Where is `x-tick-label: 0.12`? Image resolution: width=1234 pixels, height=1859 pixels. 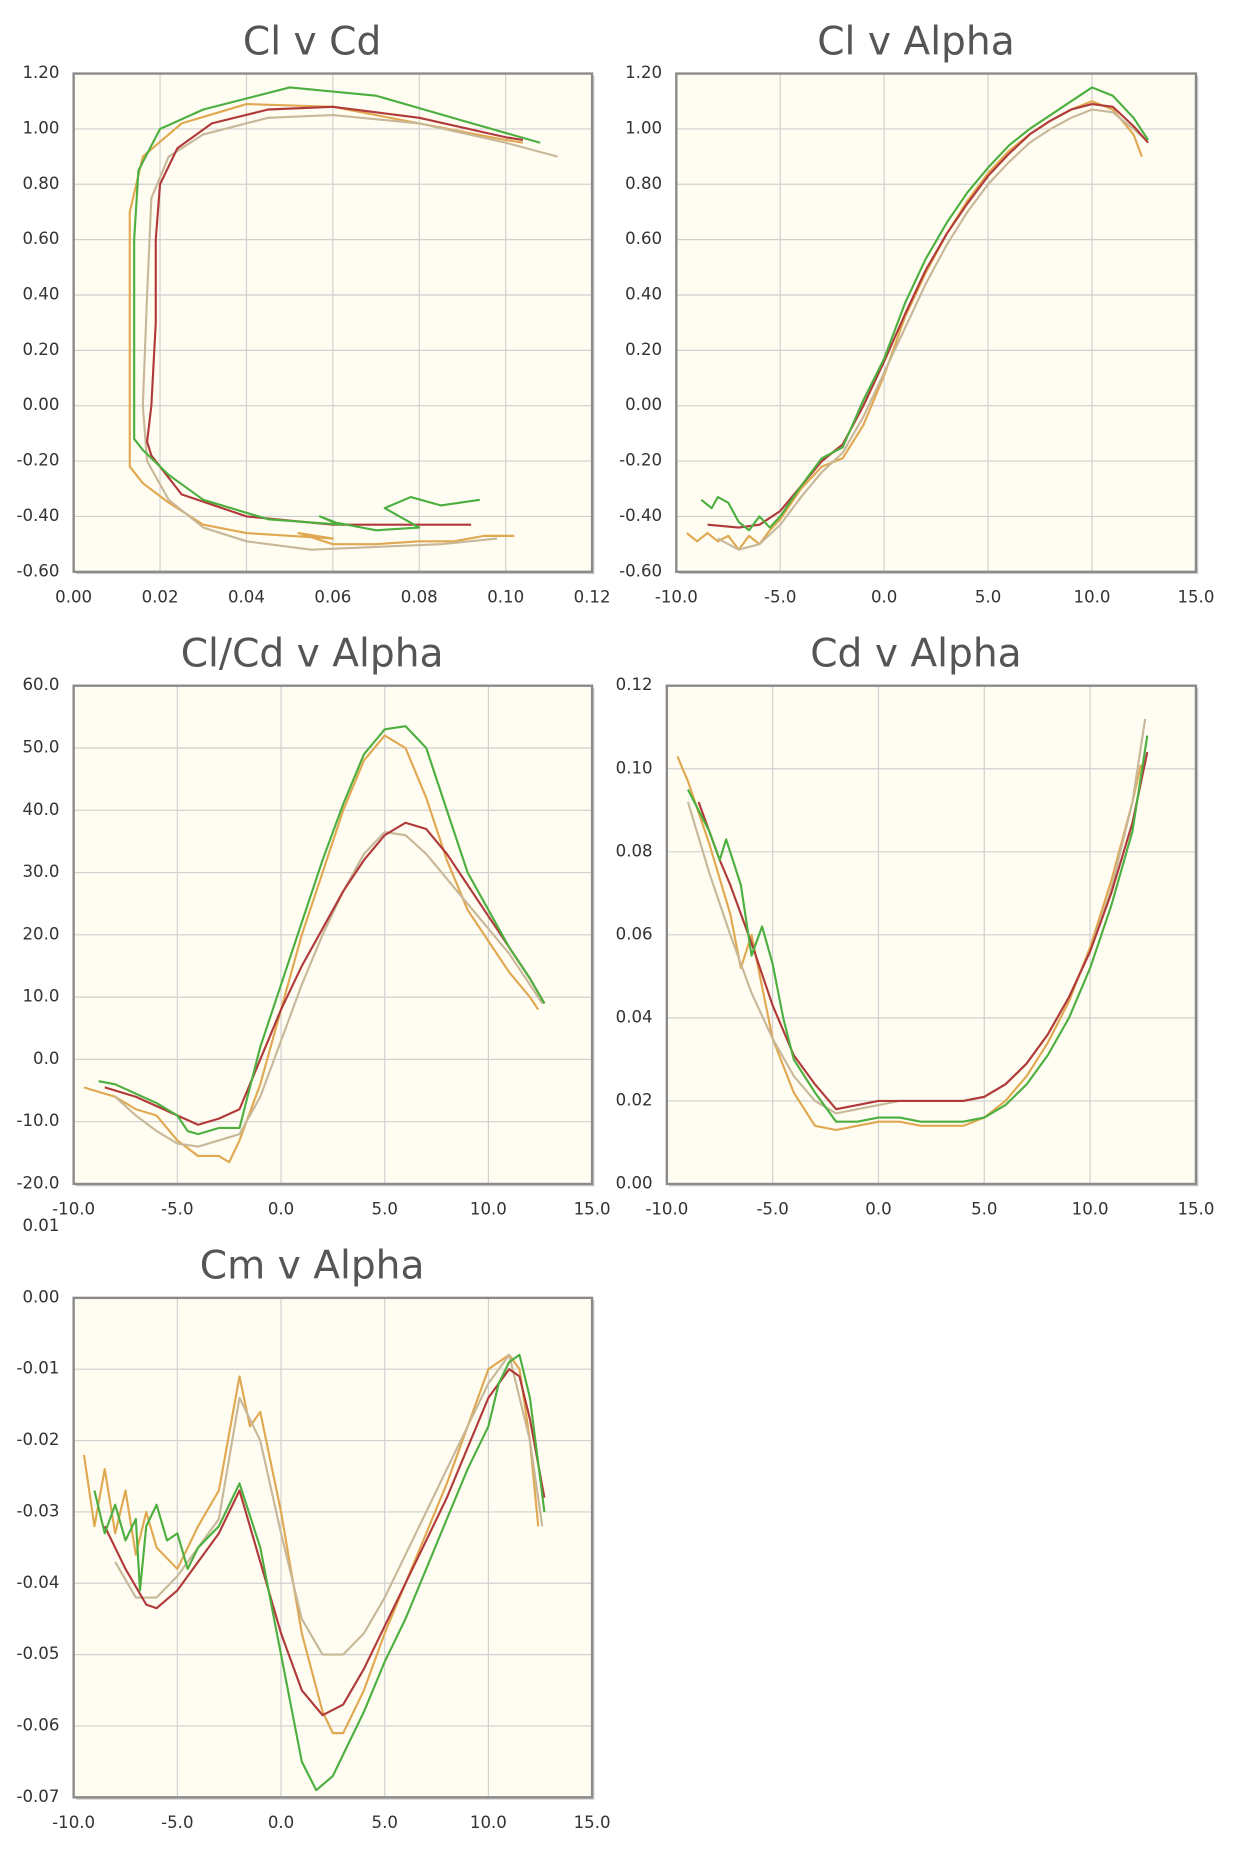
x-tick-label: 0.12 is located at coordinates (592, 596).